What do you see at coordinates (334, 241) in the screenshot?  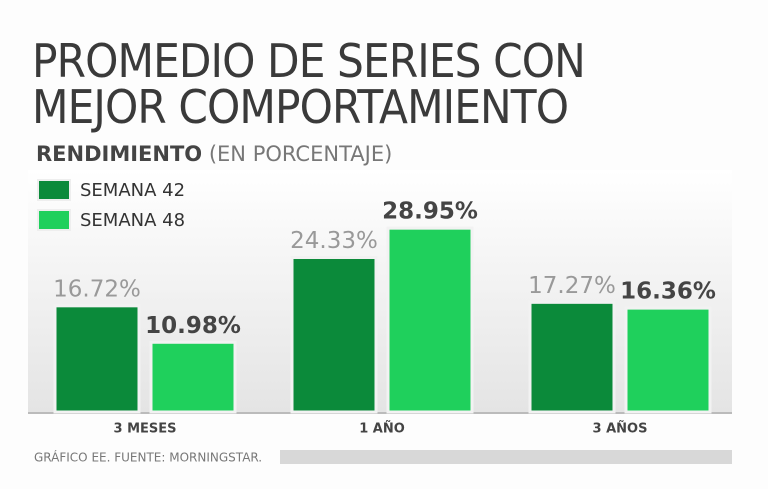 I see `value-label: 24.33%` at bounding box center [334, 241].